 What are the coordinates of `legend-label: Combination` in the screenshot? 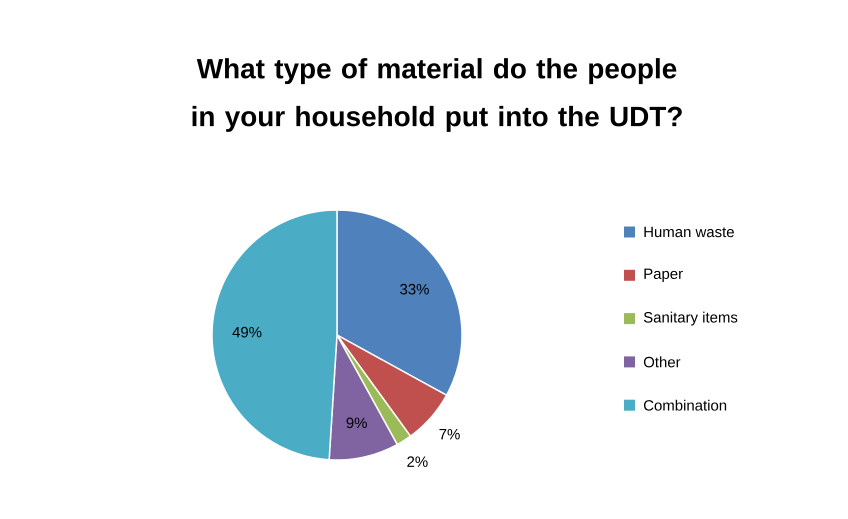 It's located at (685, 405).